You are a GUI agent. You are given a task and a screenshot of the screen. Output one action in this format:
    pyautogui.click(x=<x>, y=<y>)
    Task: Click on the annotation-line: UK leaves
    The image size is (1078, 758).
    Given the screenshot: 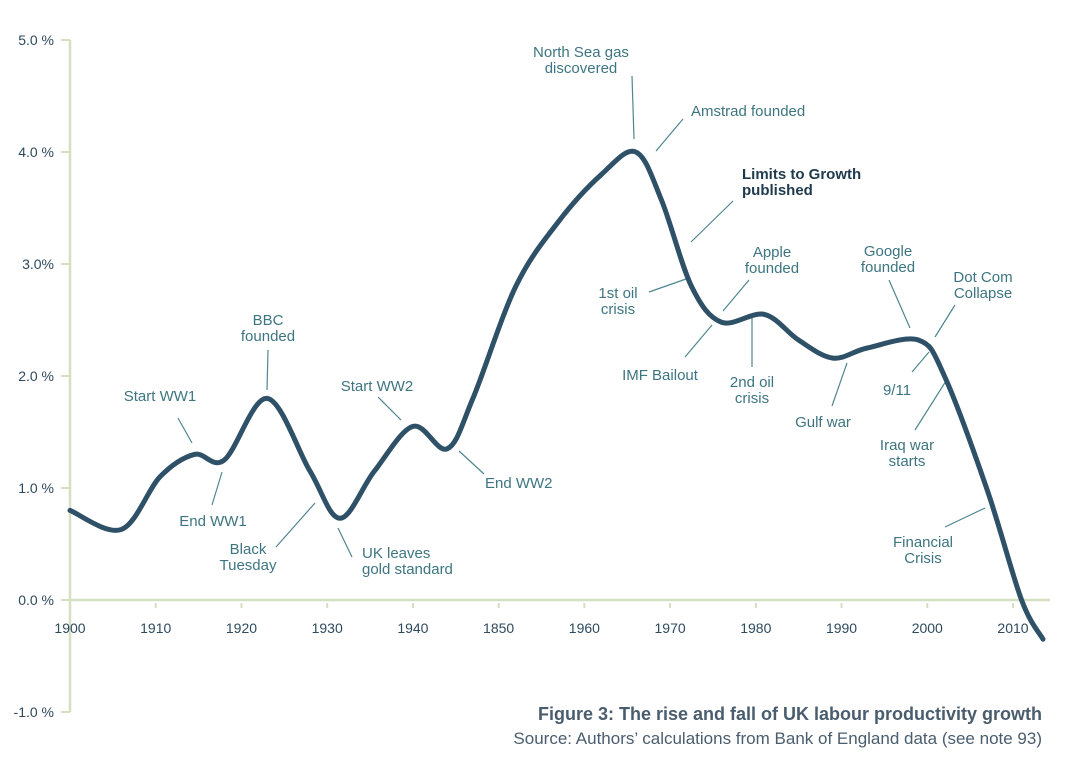 What is the action you would take?
    pyautogui.click(x=396, y=553)
    